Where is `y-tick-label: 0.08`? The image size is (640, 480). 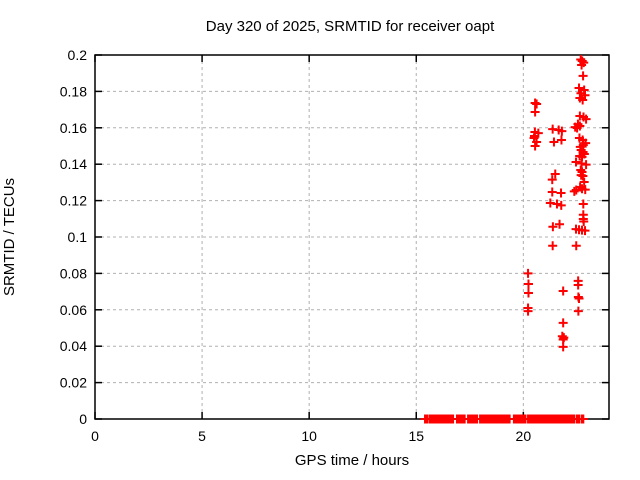
y-tick-label: 0.08 is located at coordinates (73, 273).